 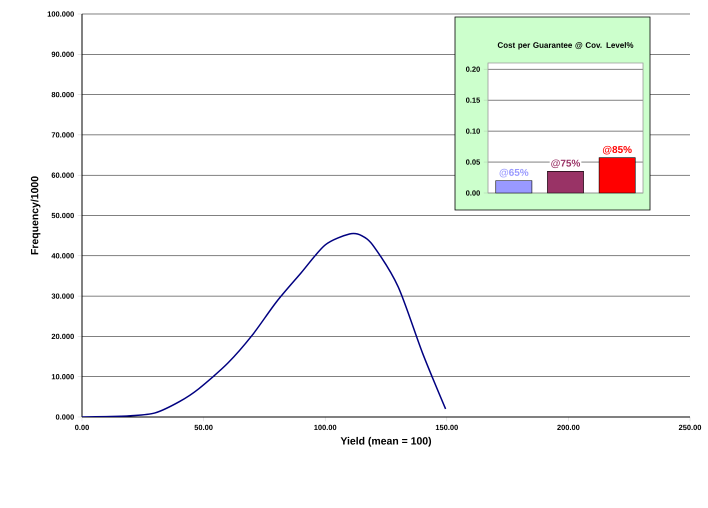 I want to click on x-tick-label: @75%, so click(x=565, y=163).